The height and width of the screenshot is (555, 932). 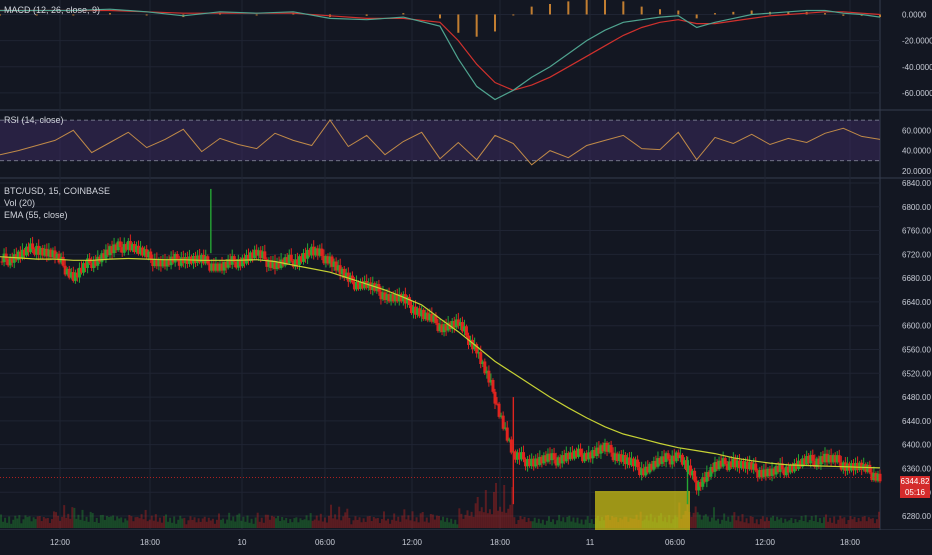 What do you see at coordinates (34, 120) in the screenshot?
I see `rsi-label: RSI (14, close)` at bounding box center [34, 120].